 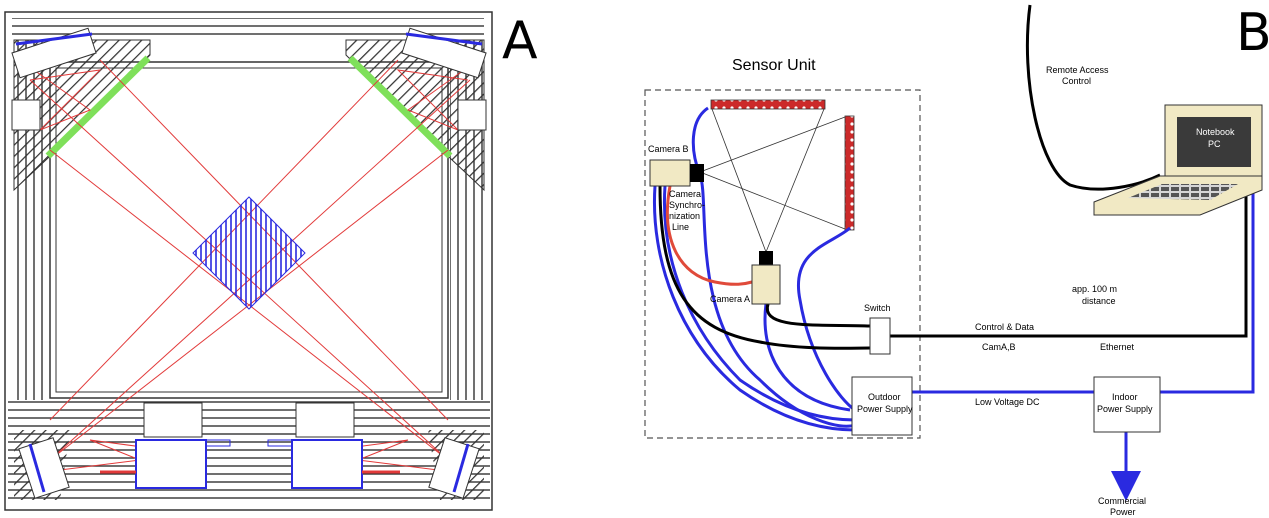 What do you see at coordinates (1004, 327) in the screenshot?
I see `control-data-label: Control & Data` at bounding box center [1004, 327].